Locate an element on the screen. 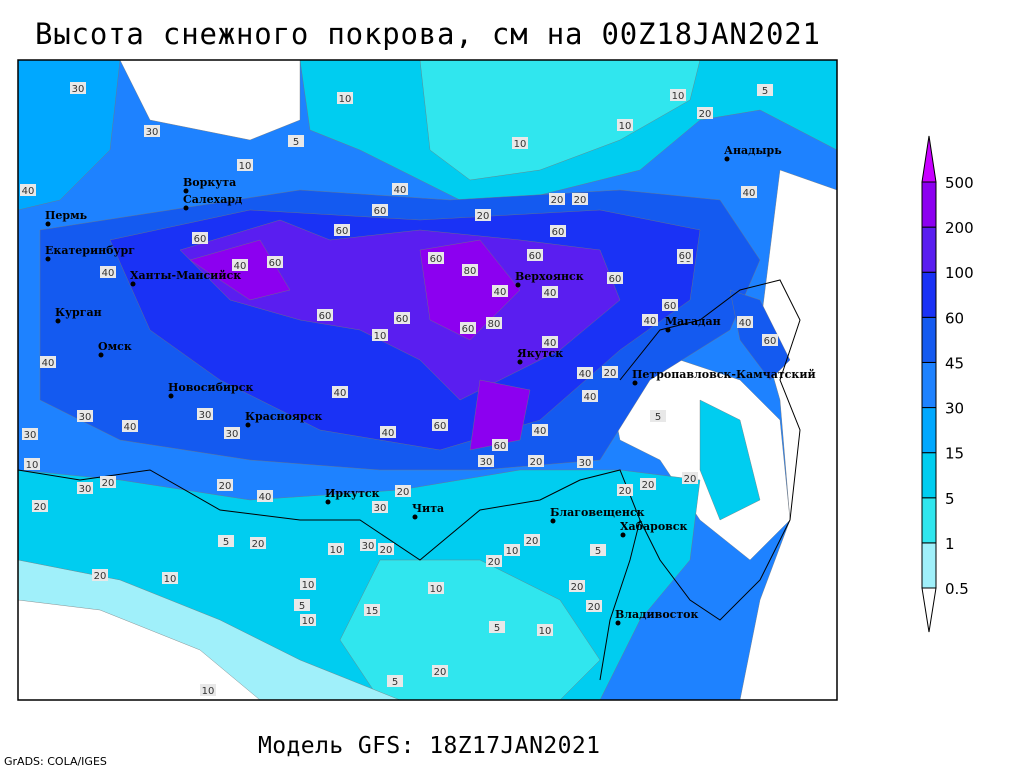  colorbar-label: 0.5 is located at coordinates (957, 589).